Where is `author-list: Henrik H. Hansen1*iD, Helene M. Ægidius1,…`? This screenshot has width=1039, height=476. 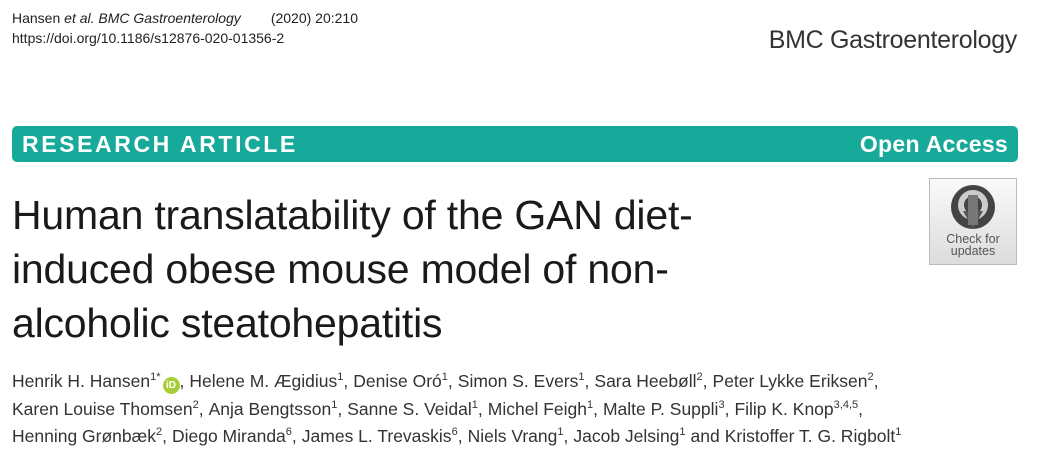 author-list: Henrik H. Hansen1*iD, Helene M. Ægidius1,… is located at coordinates (456, 409).